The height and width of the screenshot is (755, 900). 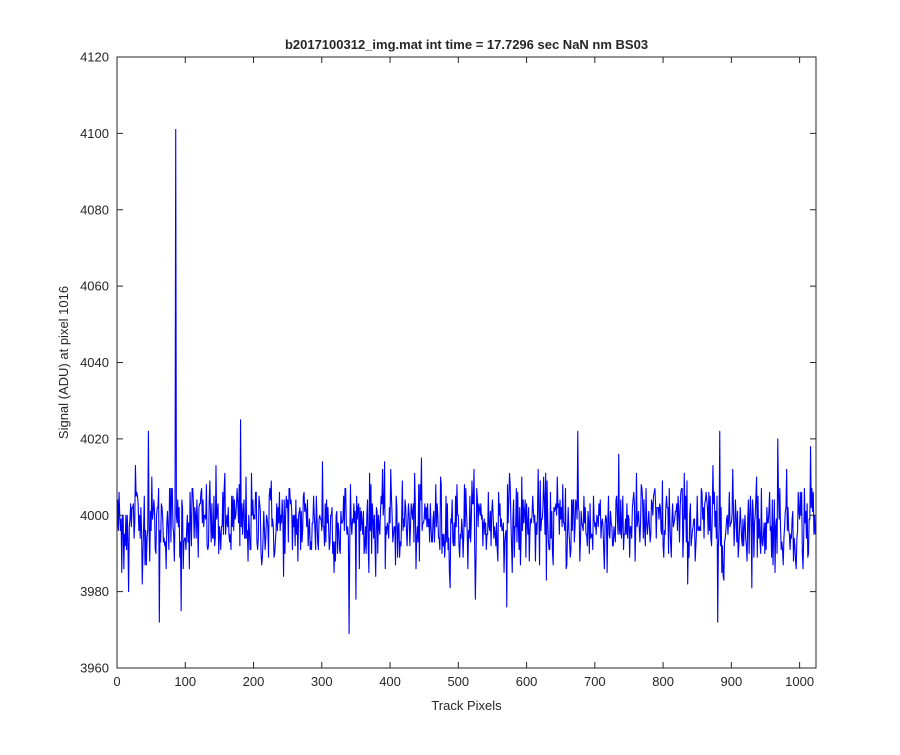 What do you see at coordinates (94, 286) in the screenshot?
I see `y-tick-label: 4060` at bounding box center [94, 286].